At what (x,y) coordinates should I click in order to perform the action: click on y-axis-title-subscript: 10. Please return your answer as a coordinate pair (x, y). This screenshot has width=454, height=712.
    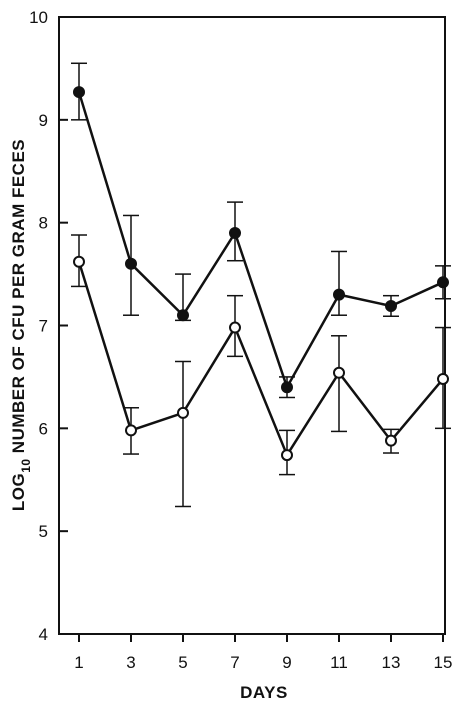
    Looking at the image, I should click on (26, 465).